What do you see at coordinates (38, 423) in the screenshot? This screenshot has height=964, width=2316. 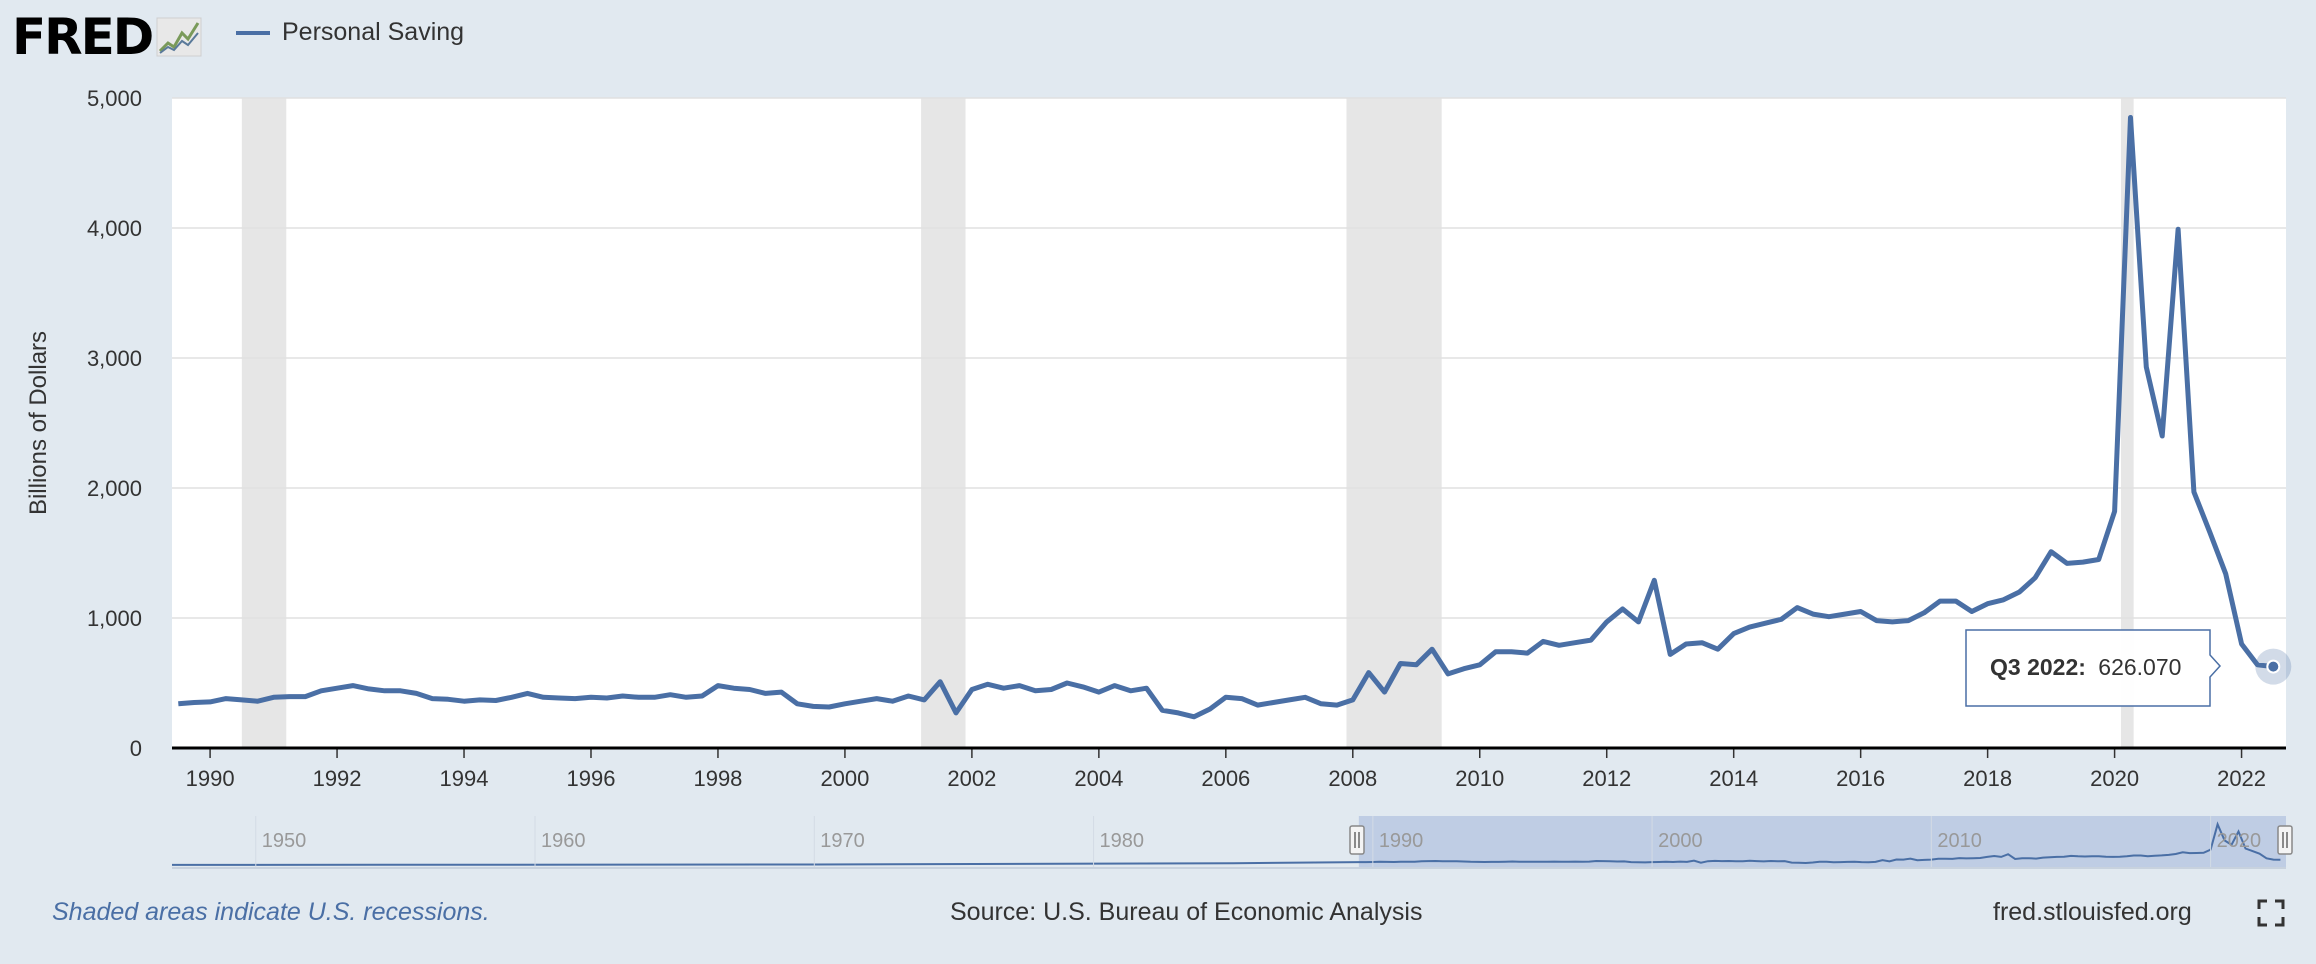 I see `y-axis-label: Billions of Dollars` at bounding box center [38, 423].